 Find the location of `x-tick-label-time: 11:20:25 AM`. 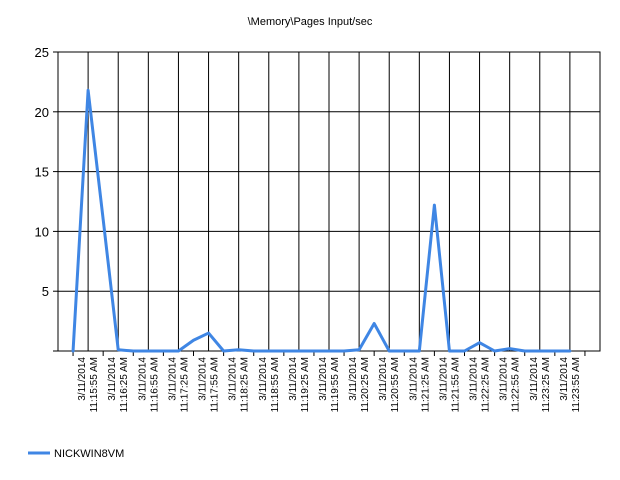

x-tick-label-time: 11:20:25 AM is located at coordinates (365, 384).